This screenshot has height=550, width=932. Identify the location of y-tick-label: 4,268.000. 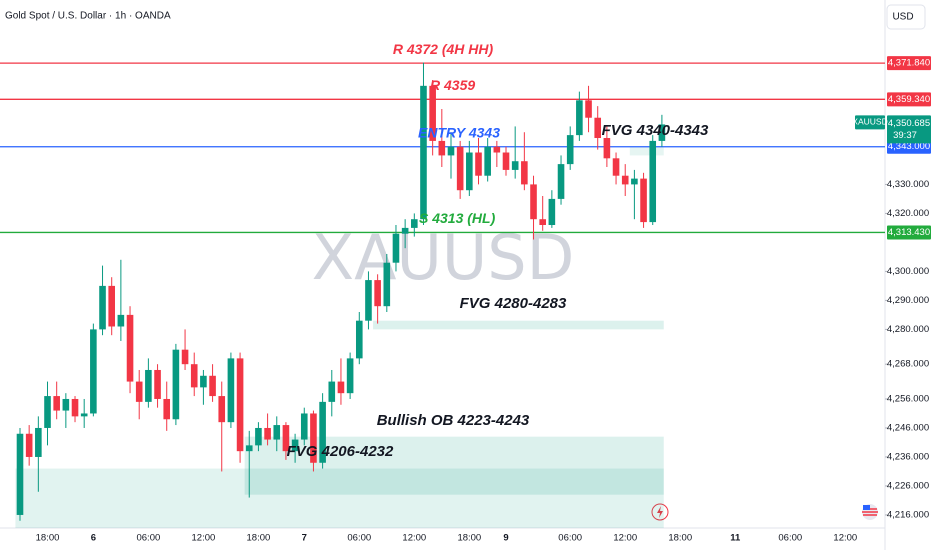
(908, 364).